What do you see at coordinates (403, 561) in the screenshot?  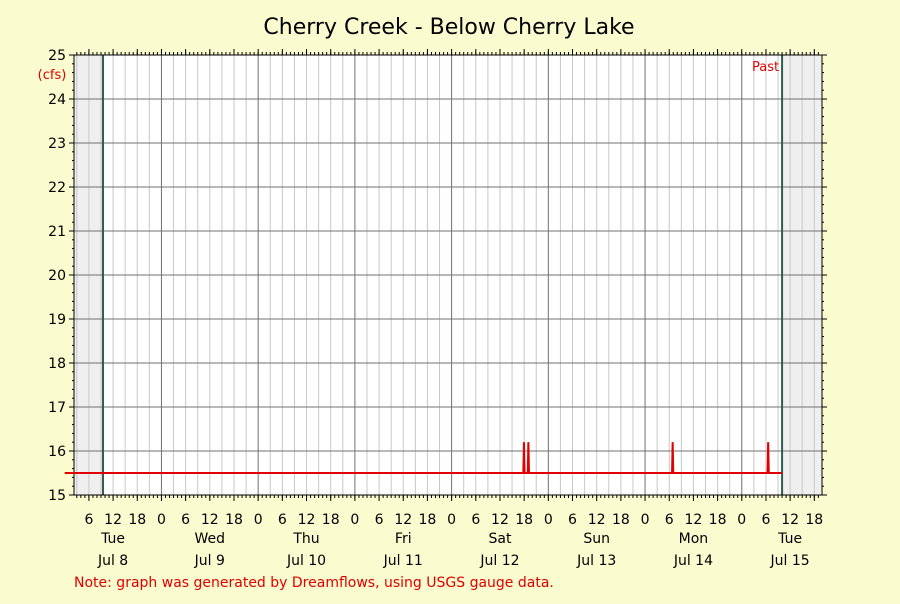 I see `x-date-label: Jul 11` at bounding box center [403, 561].